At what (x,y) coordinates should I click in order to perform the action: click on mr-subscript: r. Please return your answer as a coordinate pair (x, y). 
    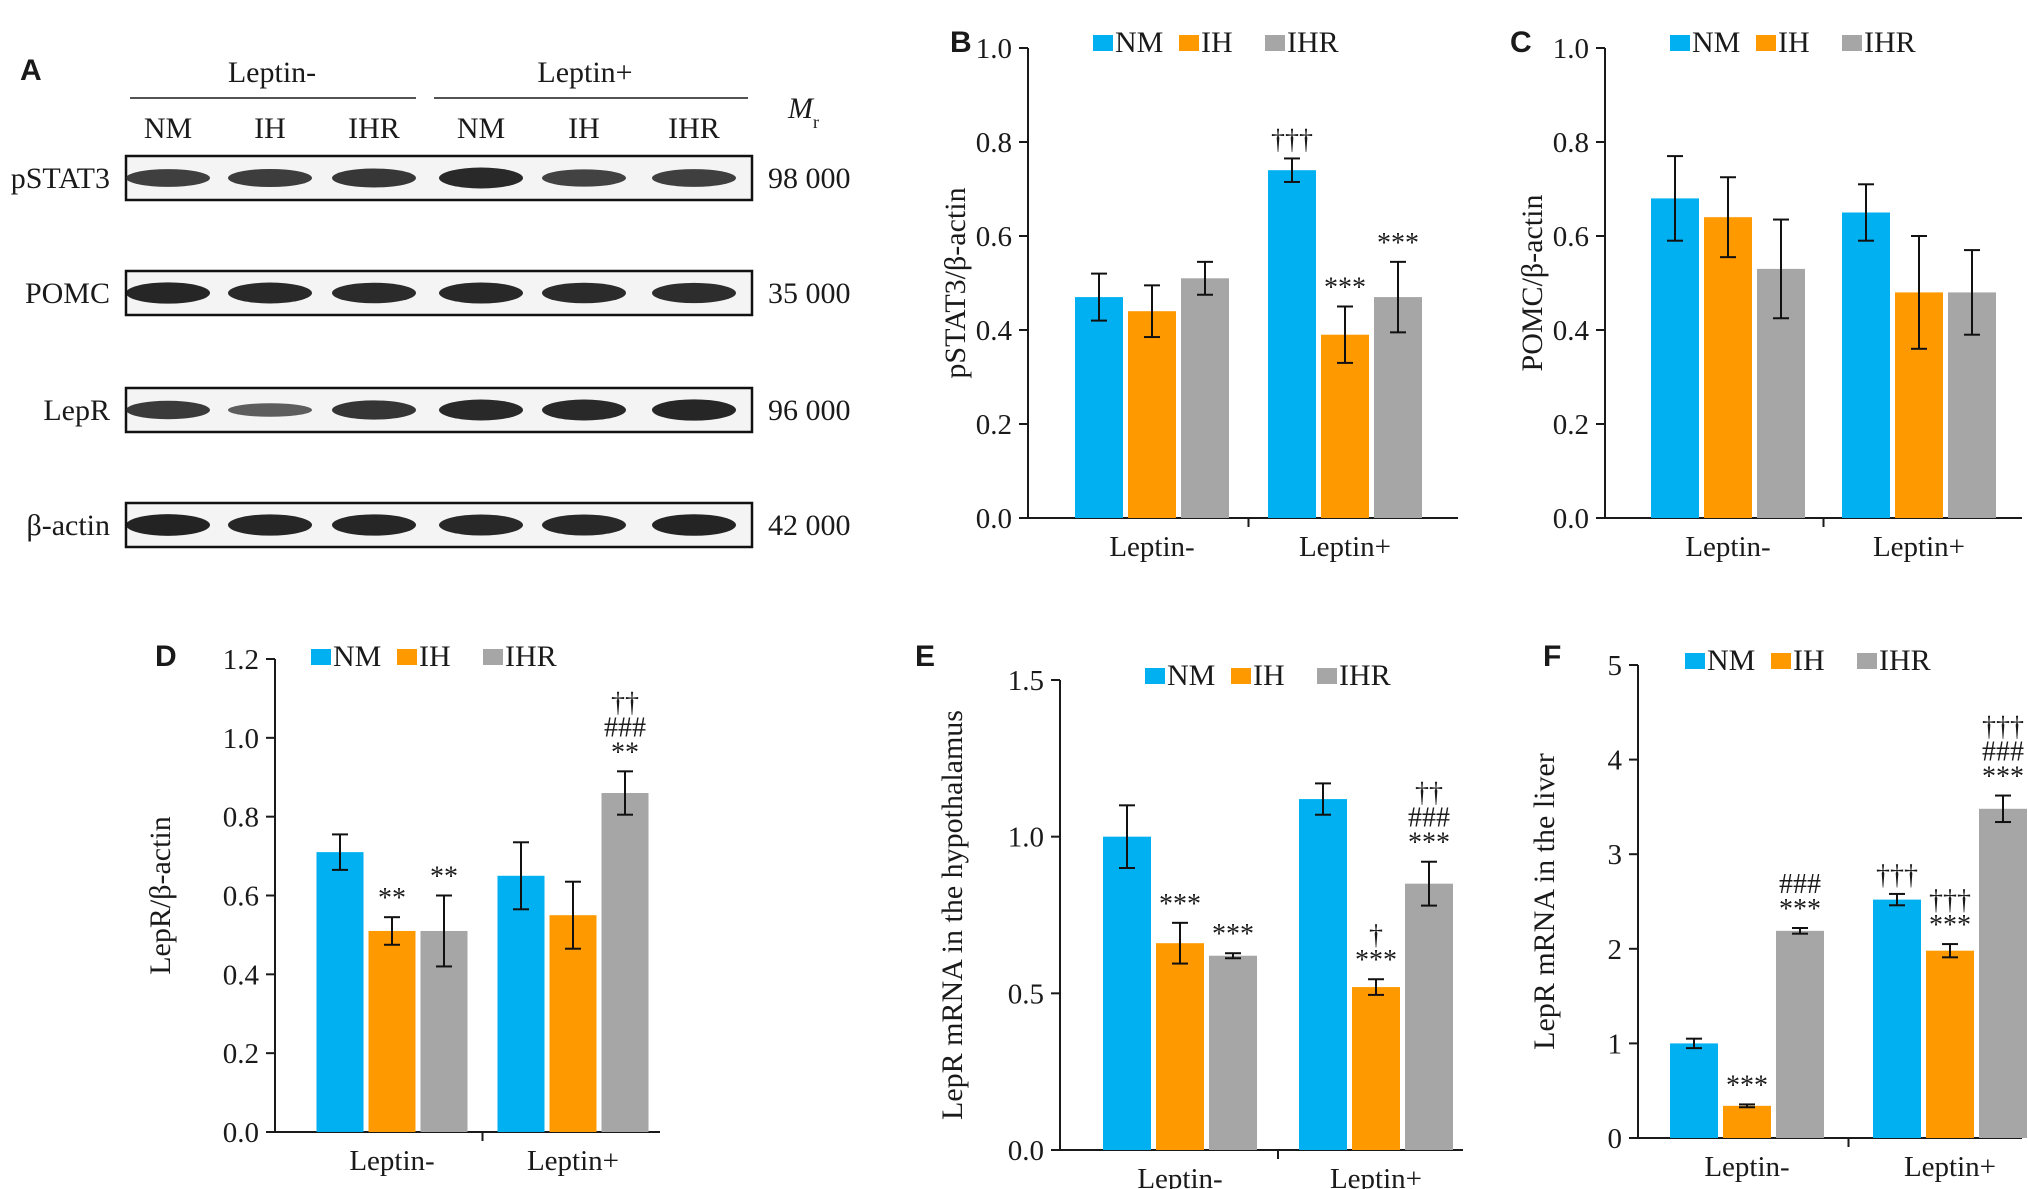
    Looking at the image, I should click on (816, 122).